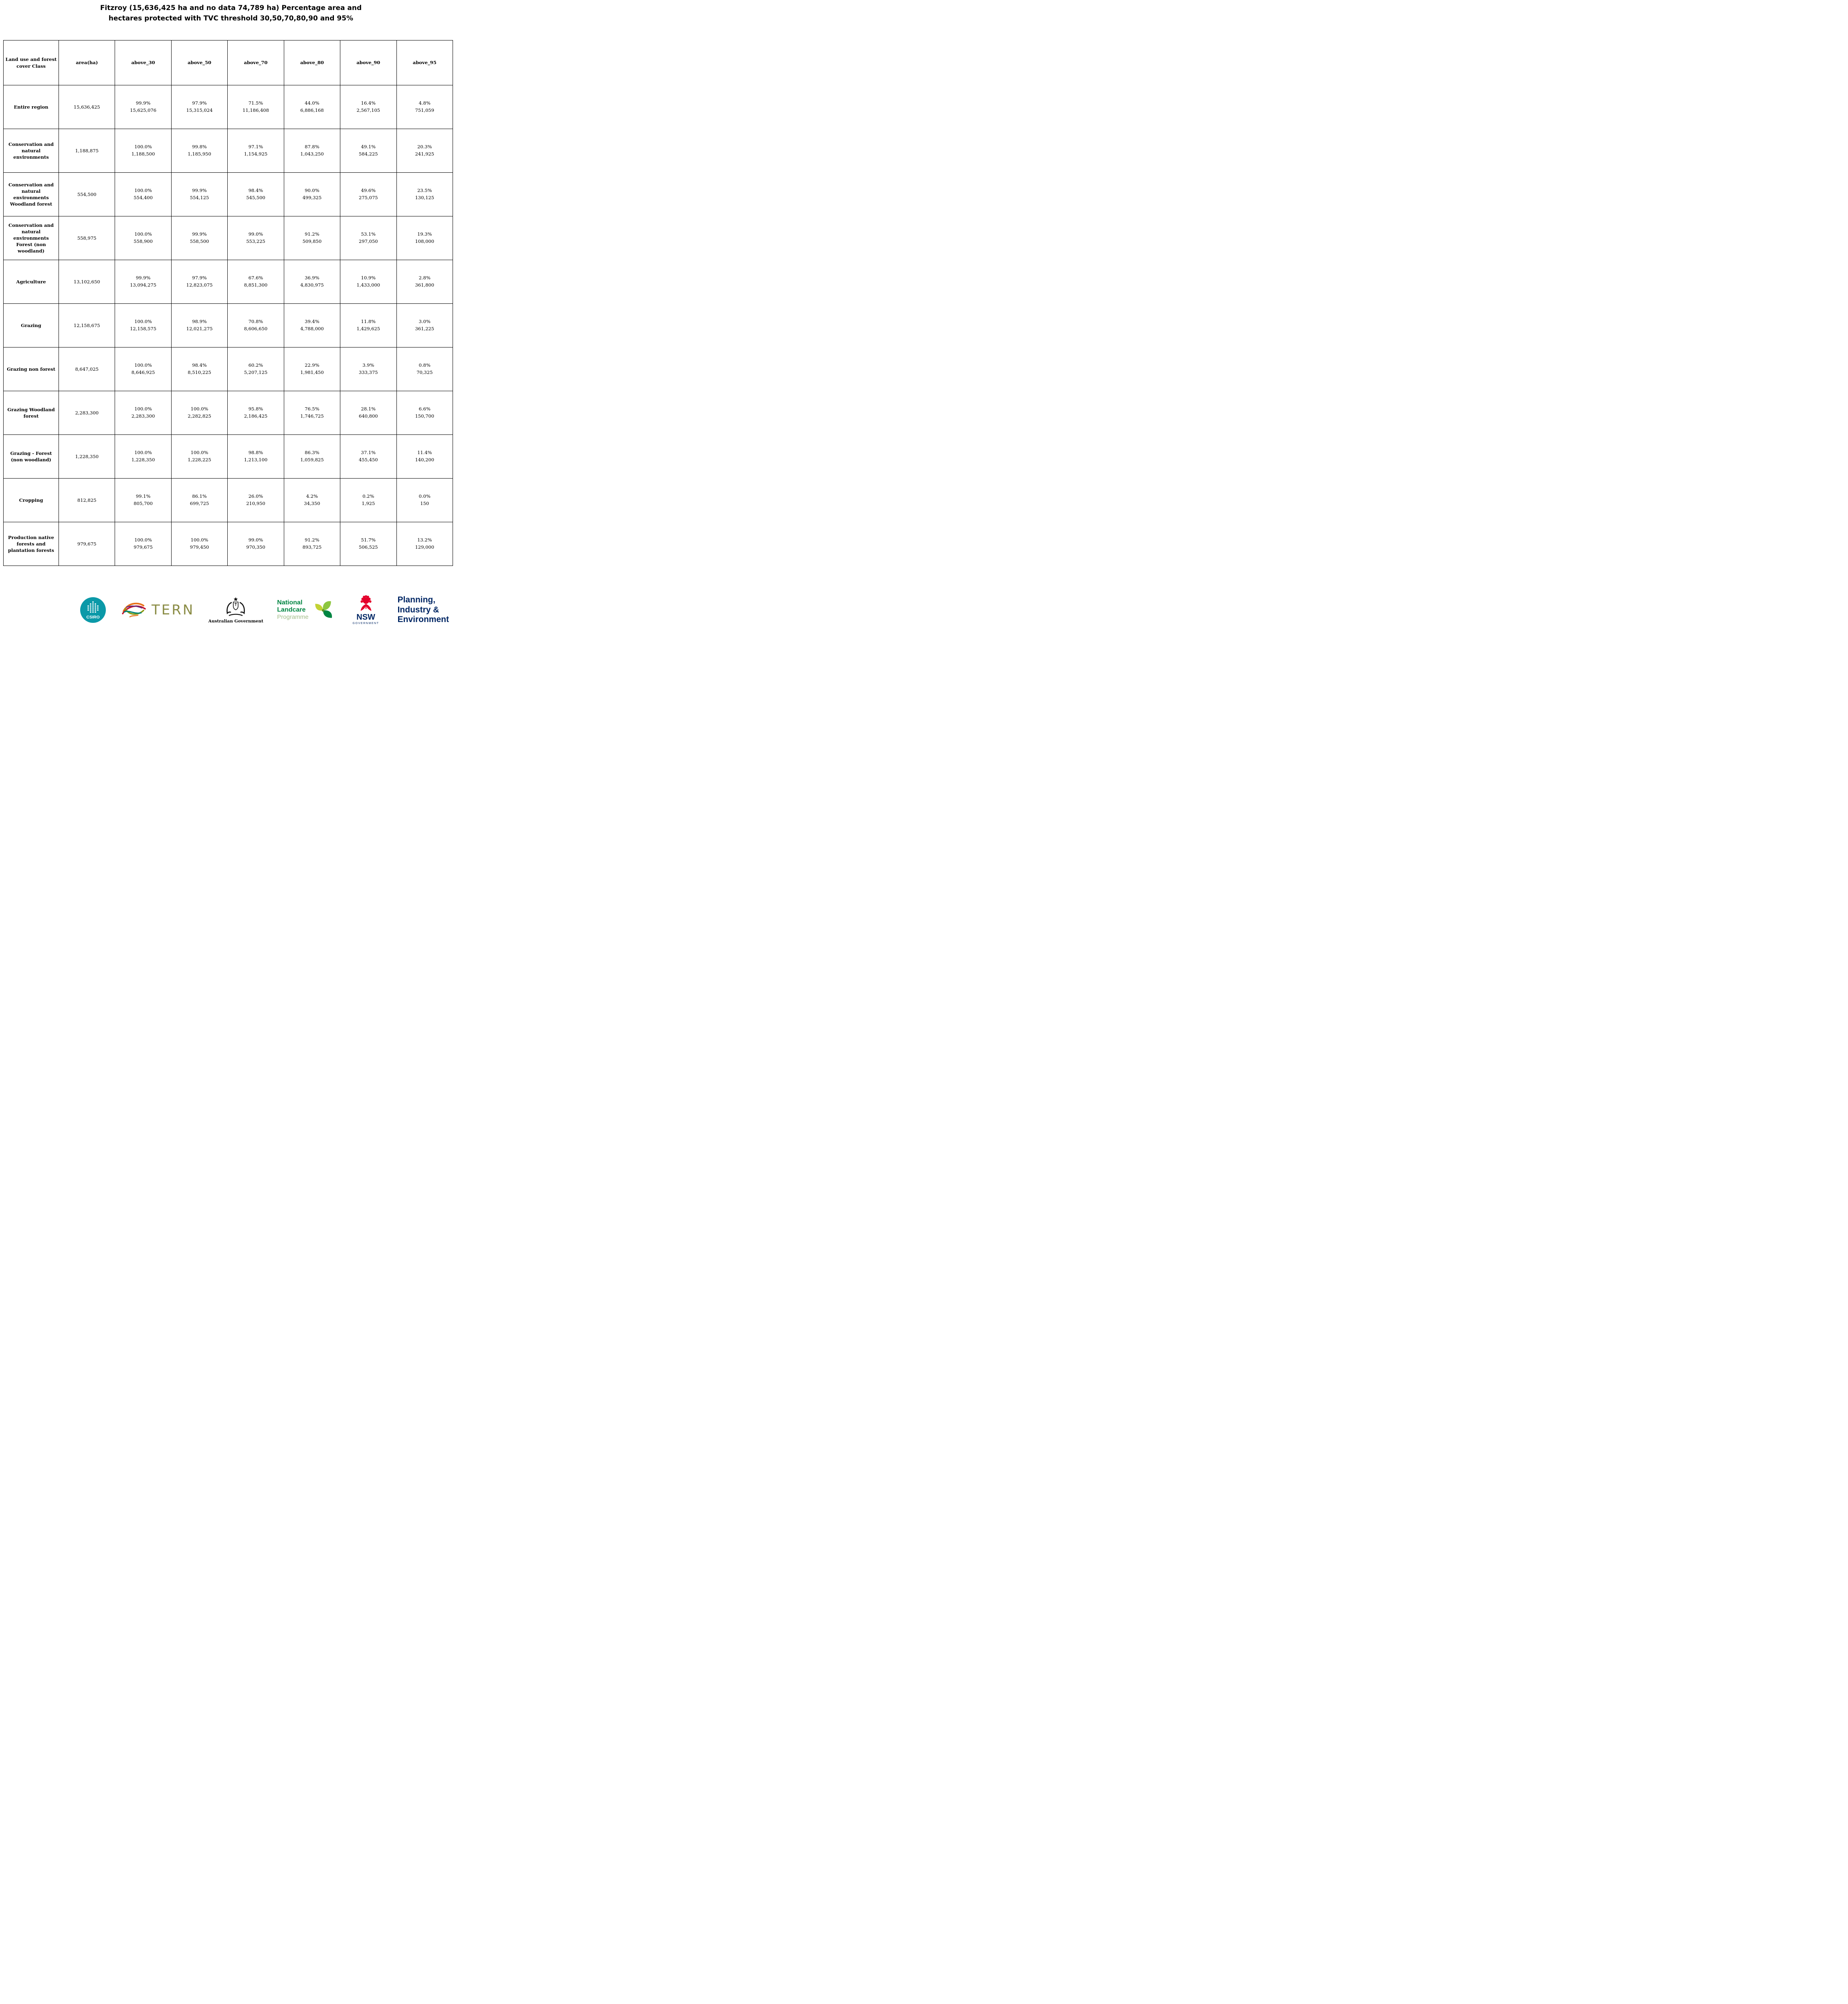 The height and width of the screenshot is (2004, 1848). What do you see at coordinates (424, 282) in the screenshot?
I see `value-cell: 2.8% 361,800` at bounding box center [424, 282].